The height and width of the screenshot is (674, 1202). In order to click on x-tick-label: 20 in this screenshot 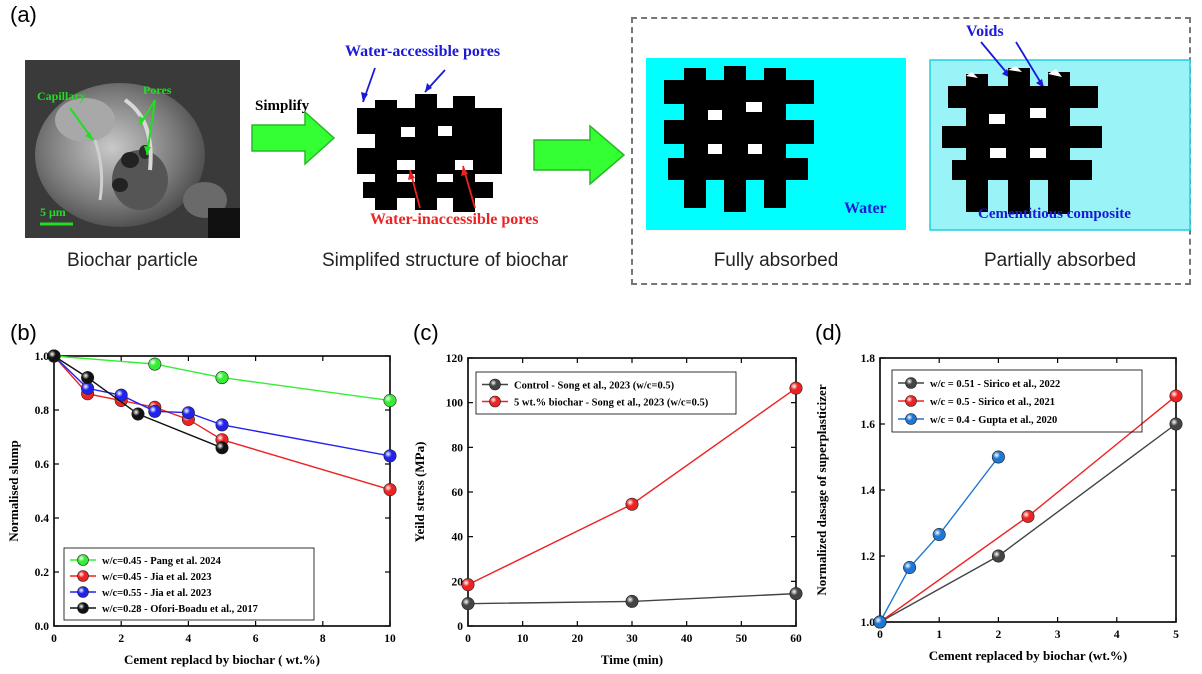, I will do `click(578, 639)`.